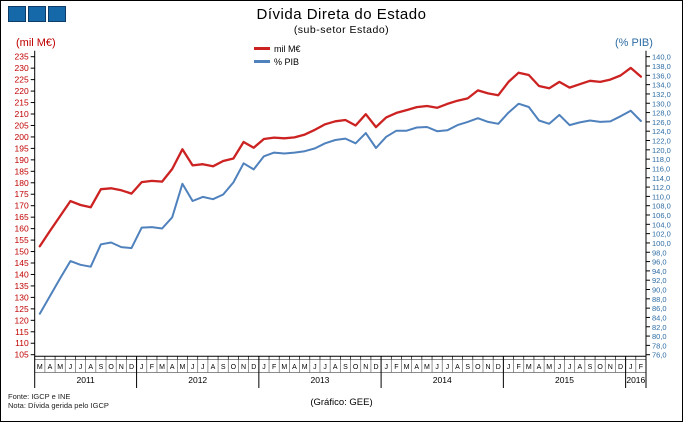 The height and width of the screenshot is (422, 683). I want to click on svg-text: 135, so click(22, 286).